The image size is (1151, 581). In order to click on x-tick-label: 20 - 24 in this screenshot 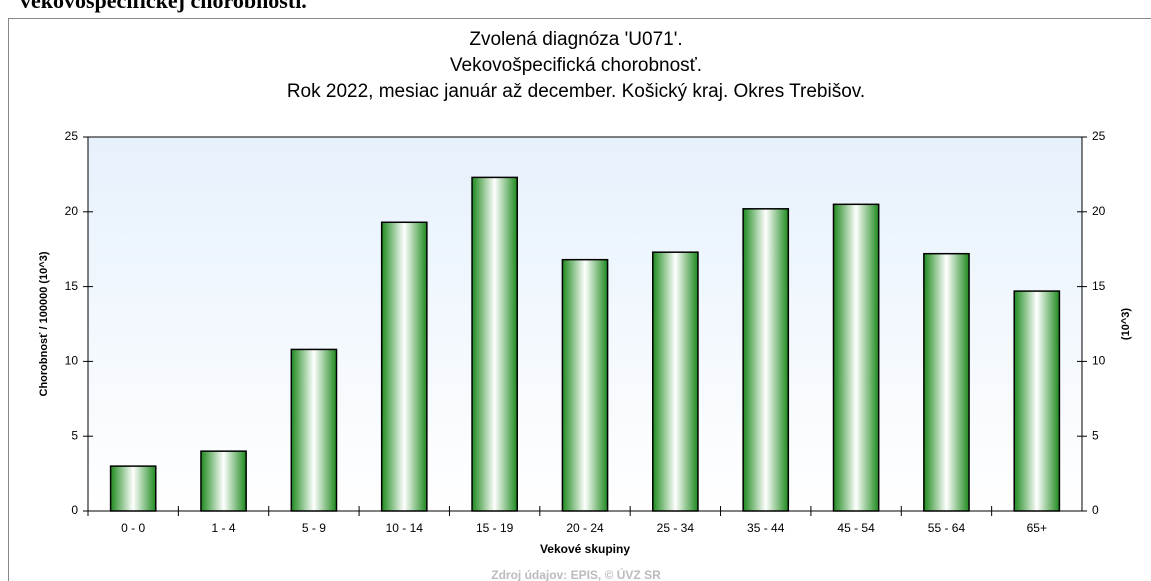, I will do `click(585, 528)`.